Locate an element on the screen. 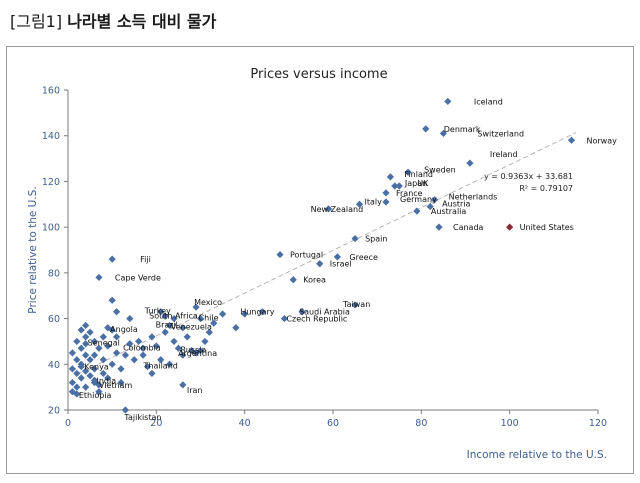 The width and height of the screenshot is (640, 483). data-point-spain is located at coordinates (355, 238).